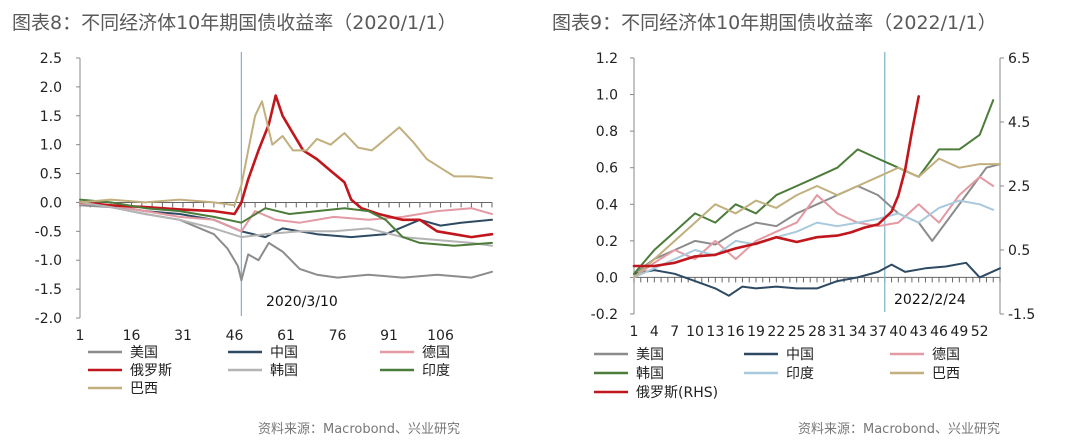  Describe the element at coordinates (878, 332) in the screenshot. I see `x-tick-label: 37` at that location.